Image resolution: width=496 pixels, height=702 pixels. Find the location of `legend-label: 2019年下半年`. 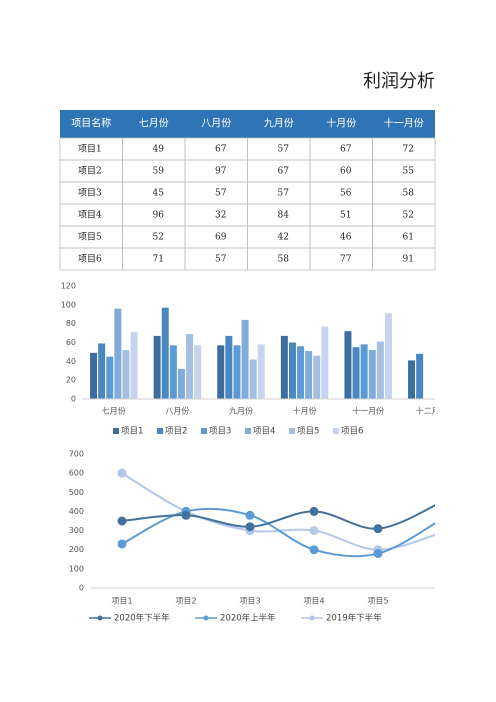

legend-label: 2019年下半年 is located at coordinates (354, 618).